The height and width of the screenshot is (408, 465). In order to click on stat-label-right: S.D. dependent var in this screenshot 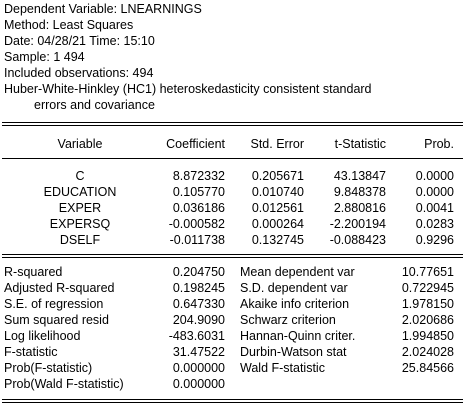, I will do `click(294, 288)`.